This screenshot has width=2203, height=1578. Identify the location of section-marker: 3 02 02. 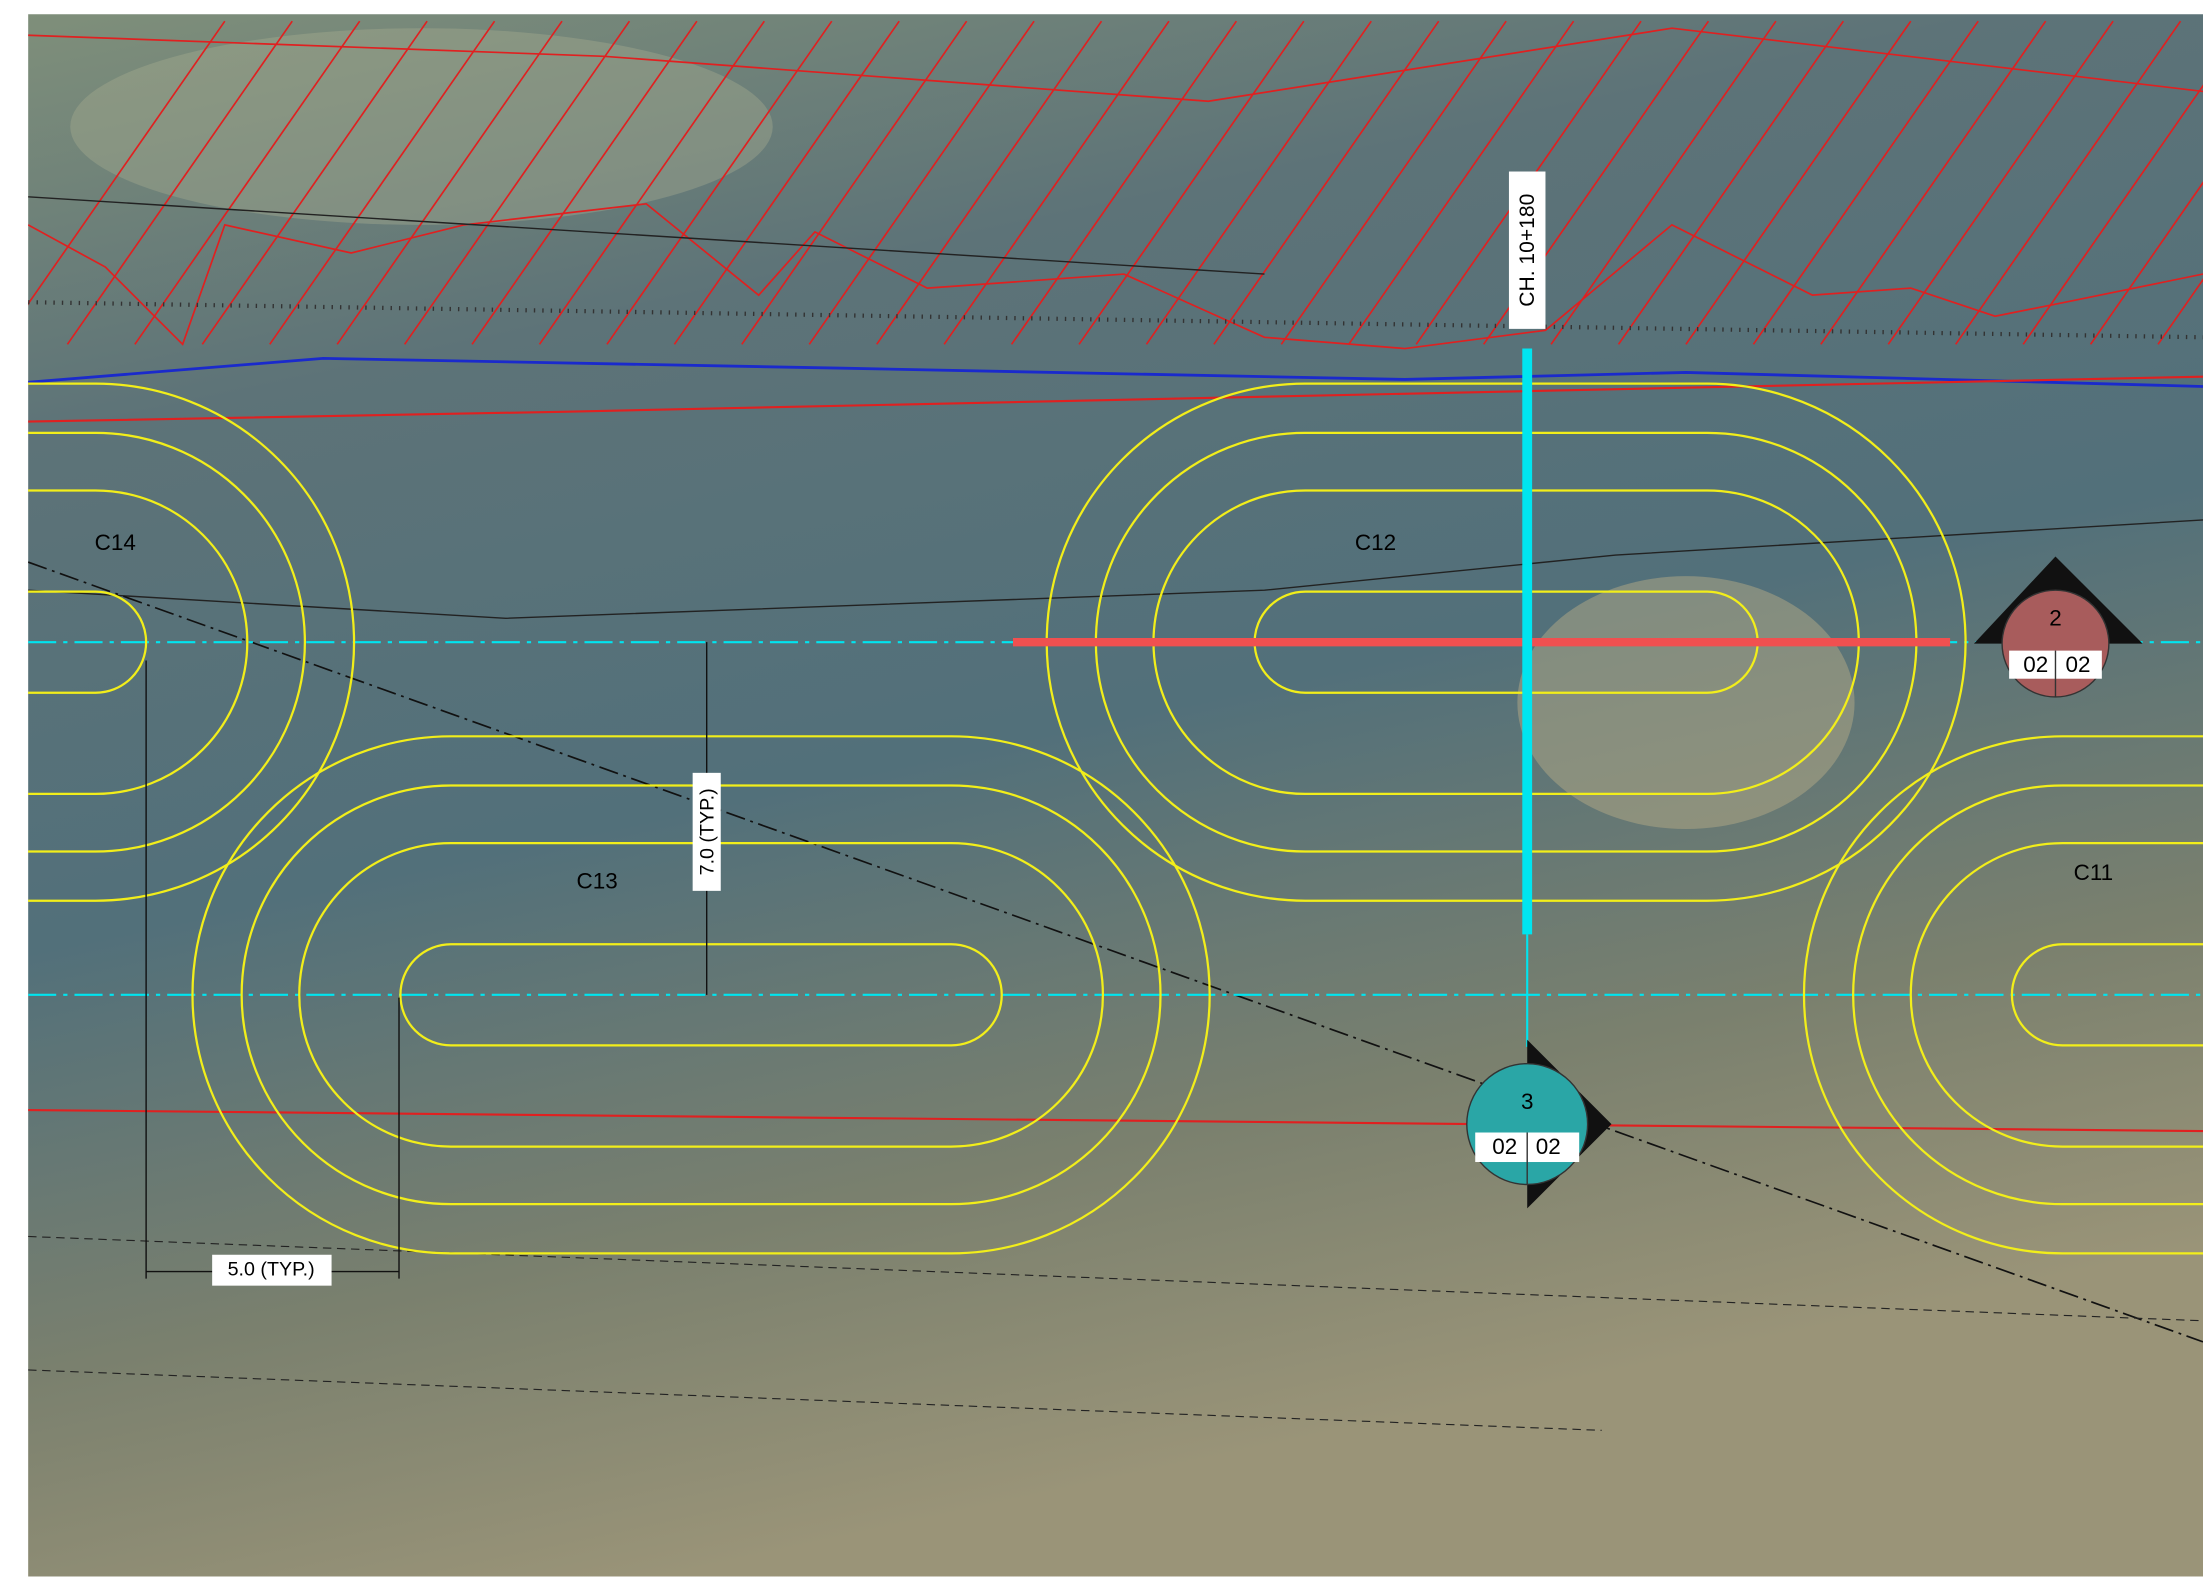
(1539, 1124).